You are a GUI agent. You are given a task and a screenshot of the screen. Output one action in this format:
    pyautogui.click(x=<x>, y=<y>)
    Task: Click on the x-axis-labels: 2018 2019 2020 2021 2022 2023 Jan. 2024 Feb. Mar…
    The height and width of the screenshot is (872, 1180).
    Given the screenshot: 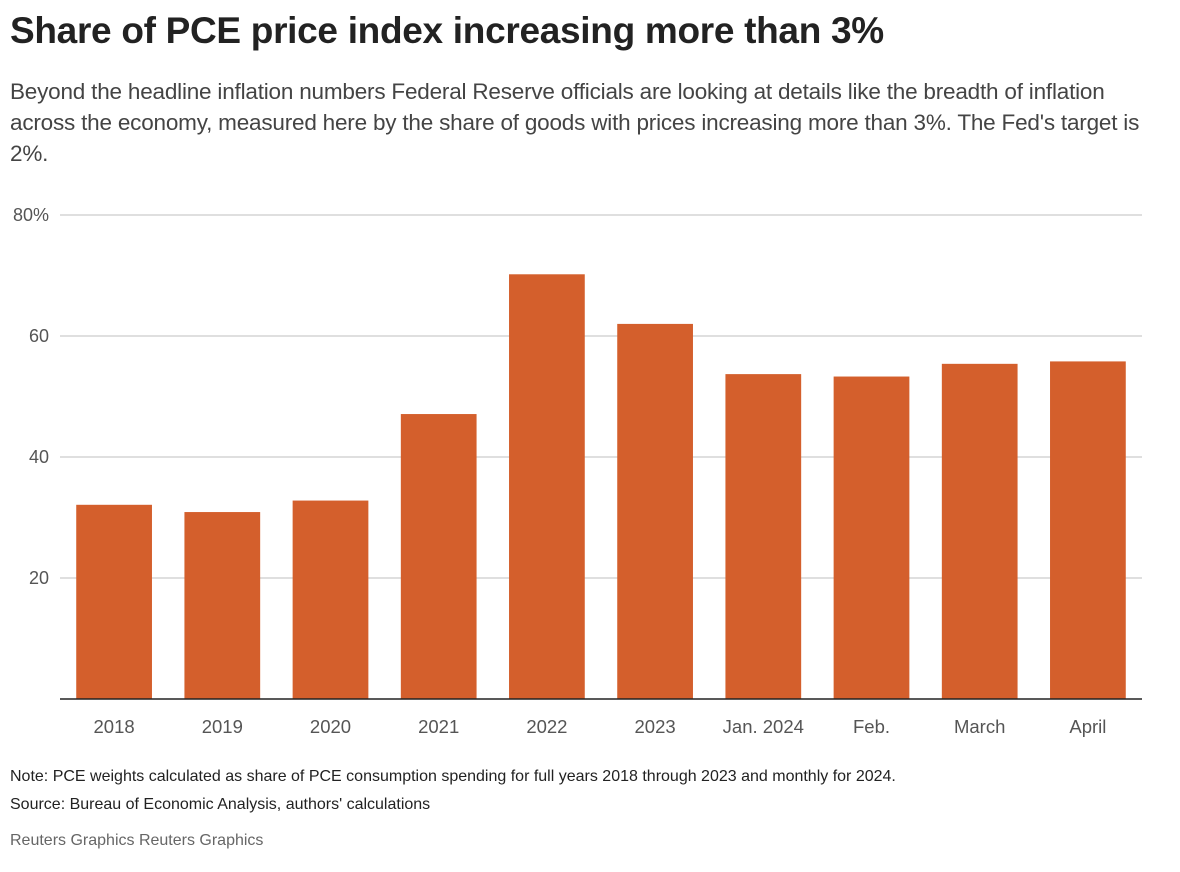 What is the action you would take?
    pyautogui.click(x=600, y=726)
    